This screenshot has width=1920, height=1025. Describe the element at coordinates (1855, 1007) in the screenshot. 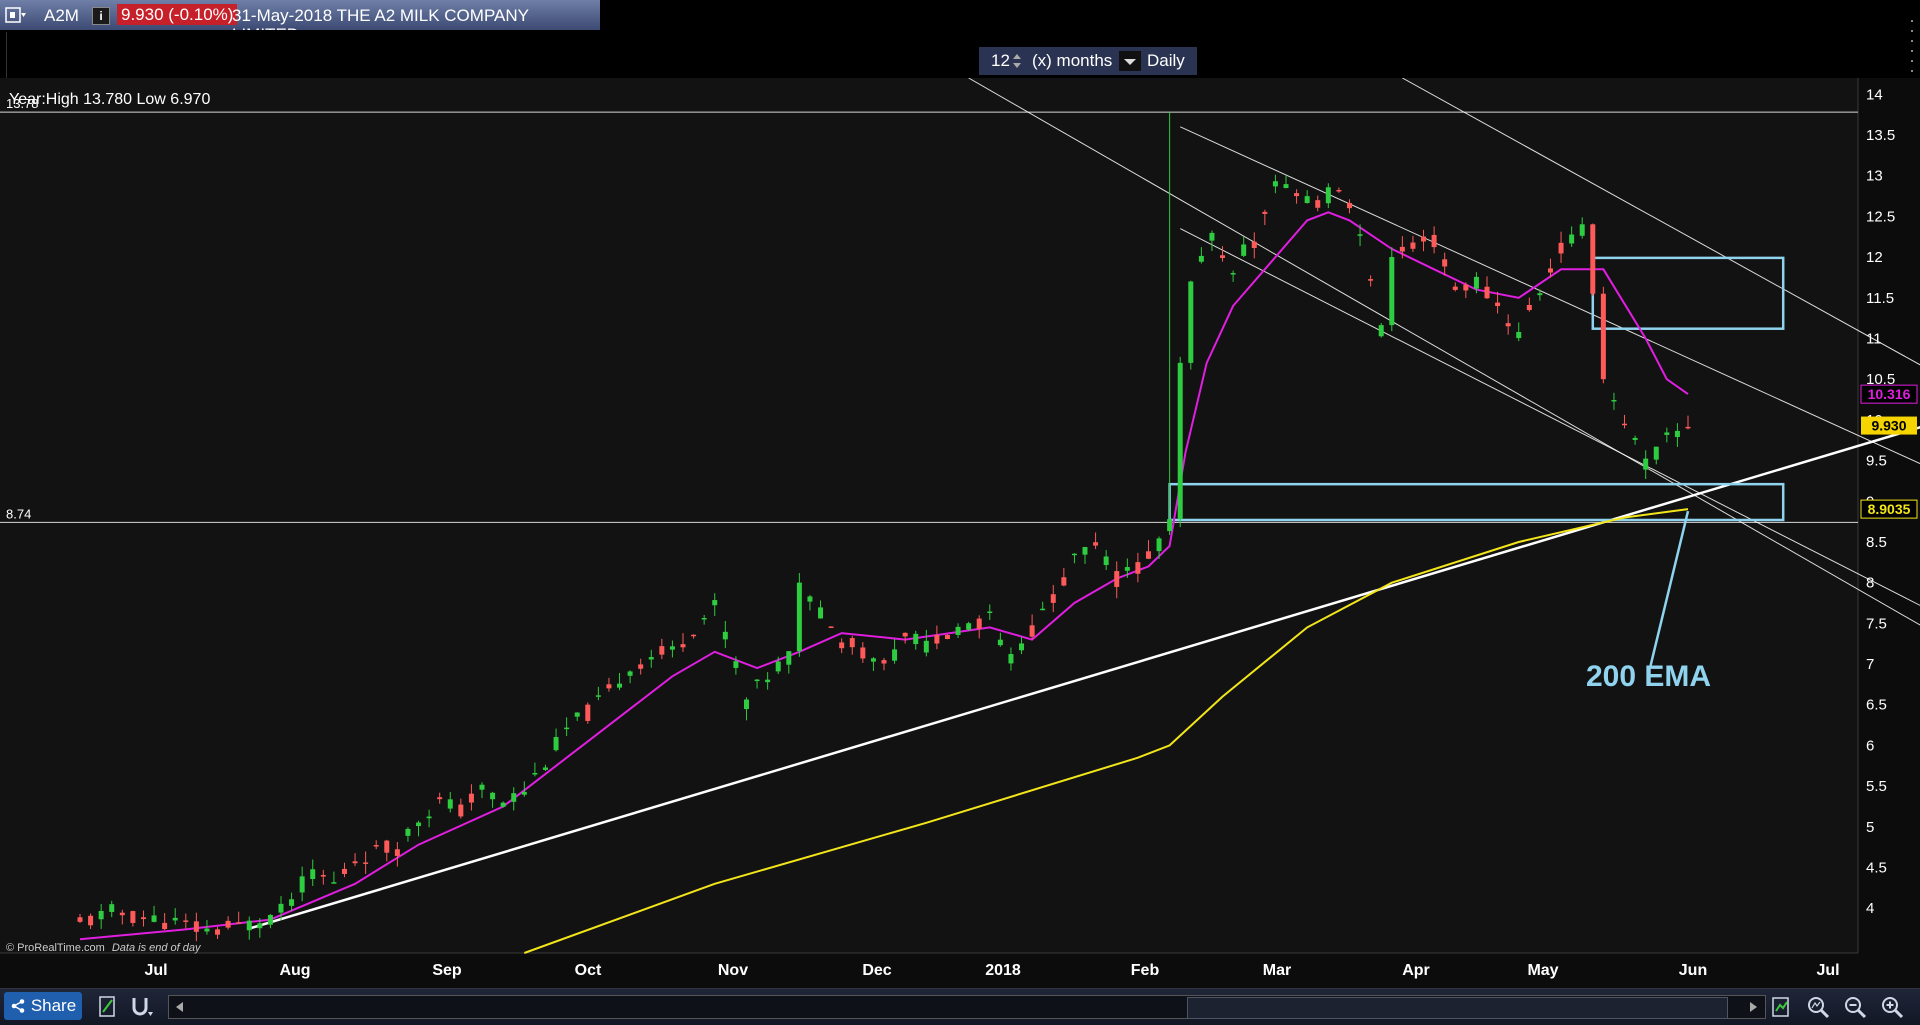

I see `zoom-out-icon` at that location.